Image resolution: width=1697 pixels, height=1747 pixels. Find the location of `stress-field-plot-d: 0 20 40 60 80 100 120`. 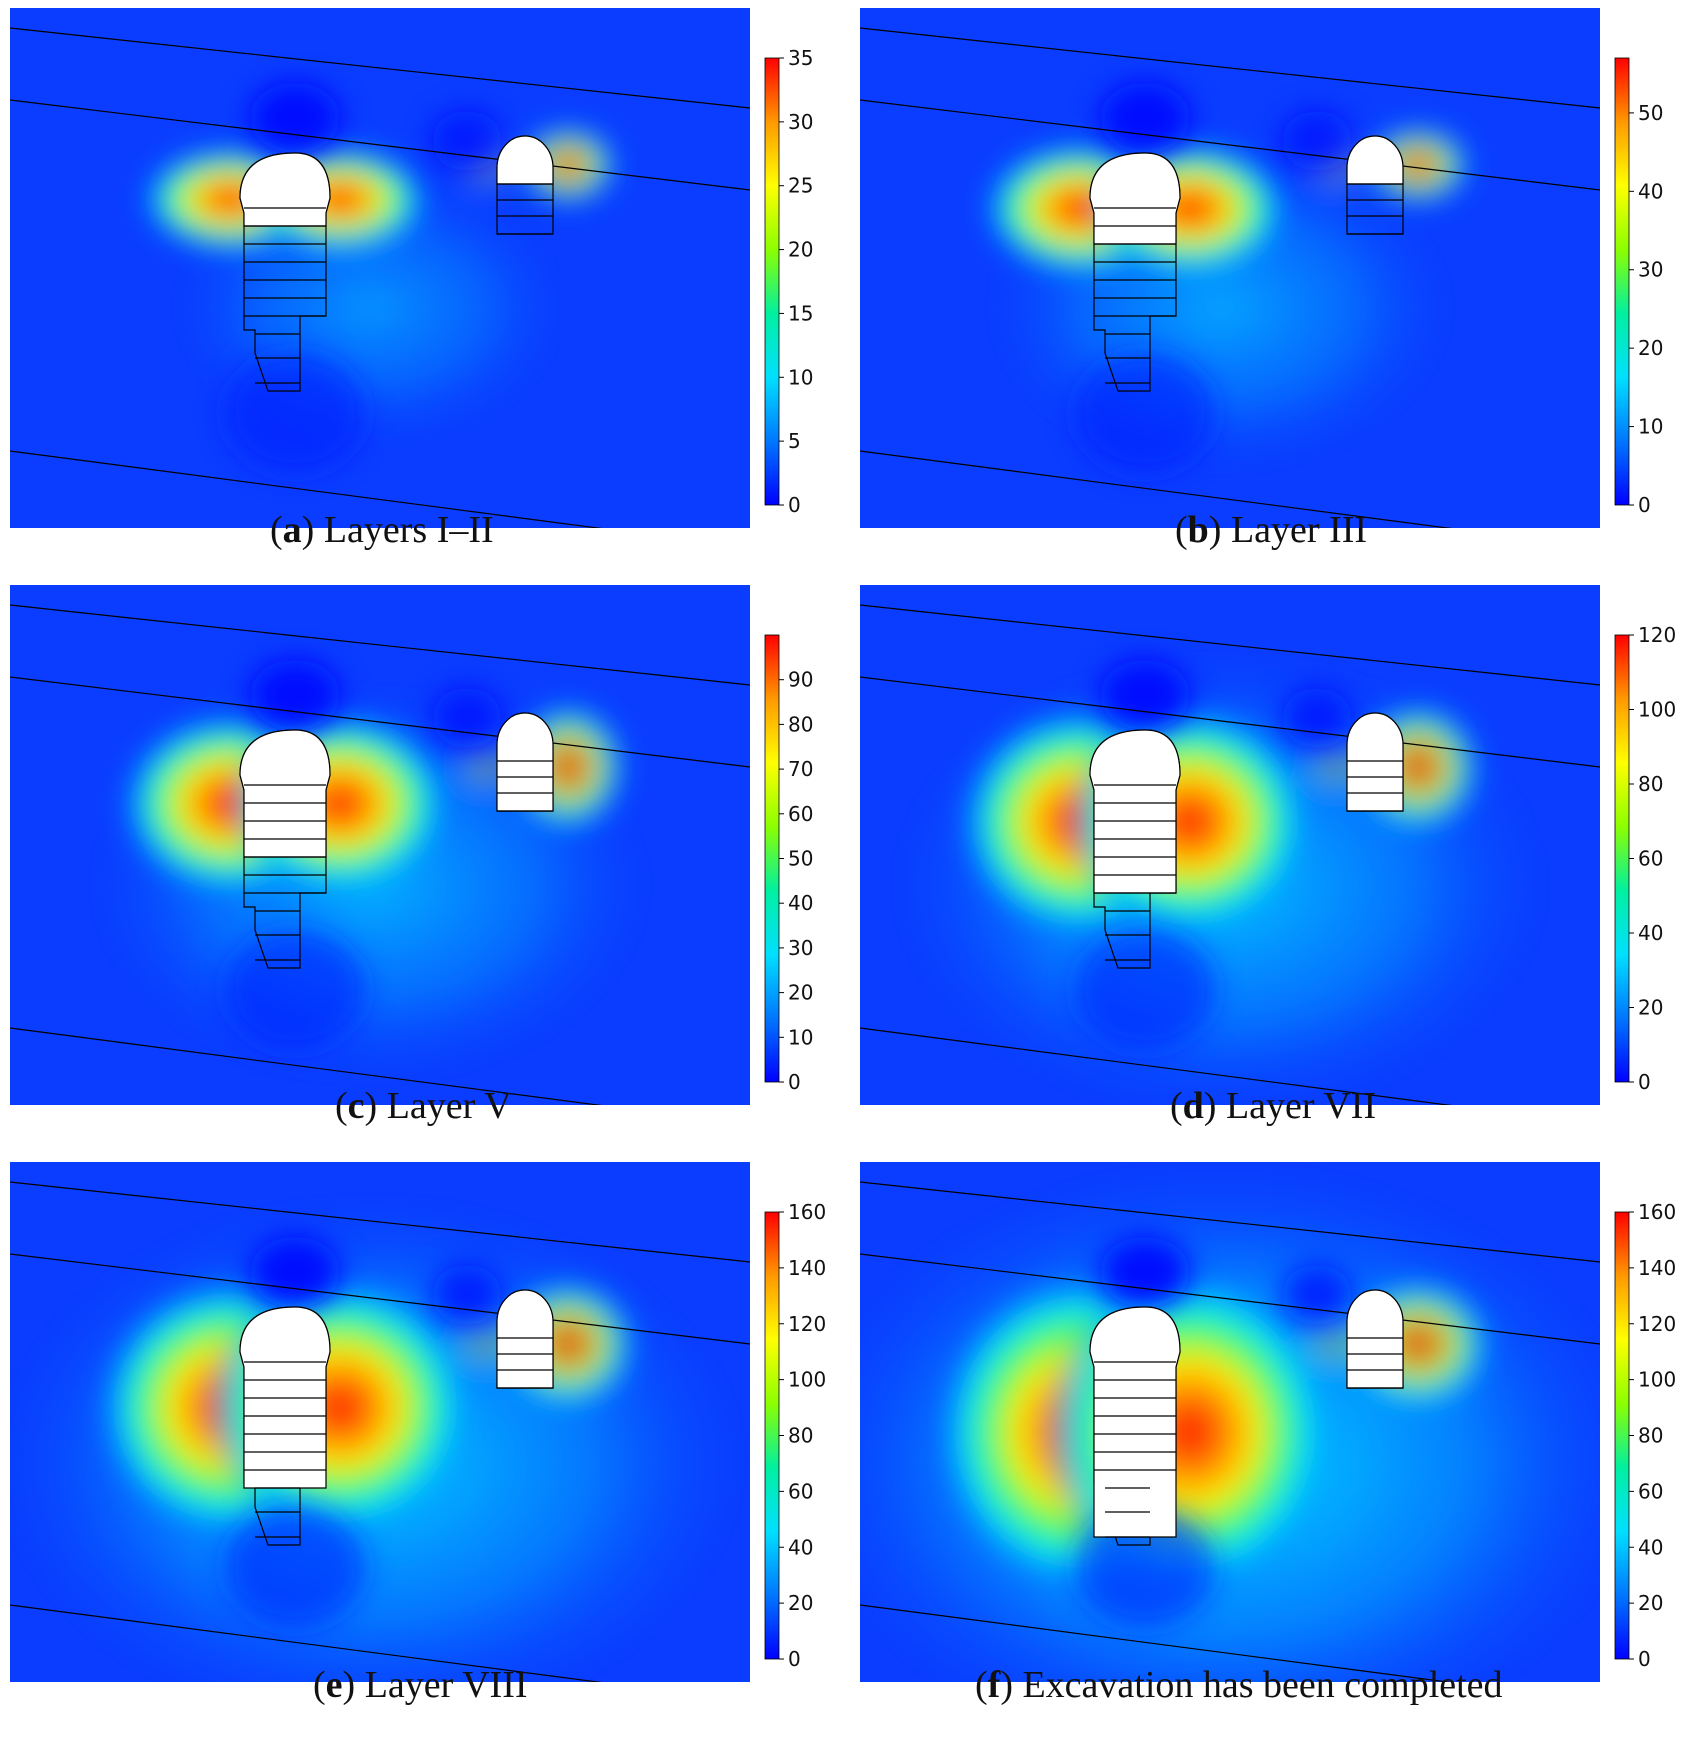

stress-field-plot-d: 0 20 40 60 80 100 120 is located at coordinates (1268, 845).